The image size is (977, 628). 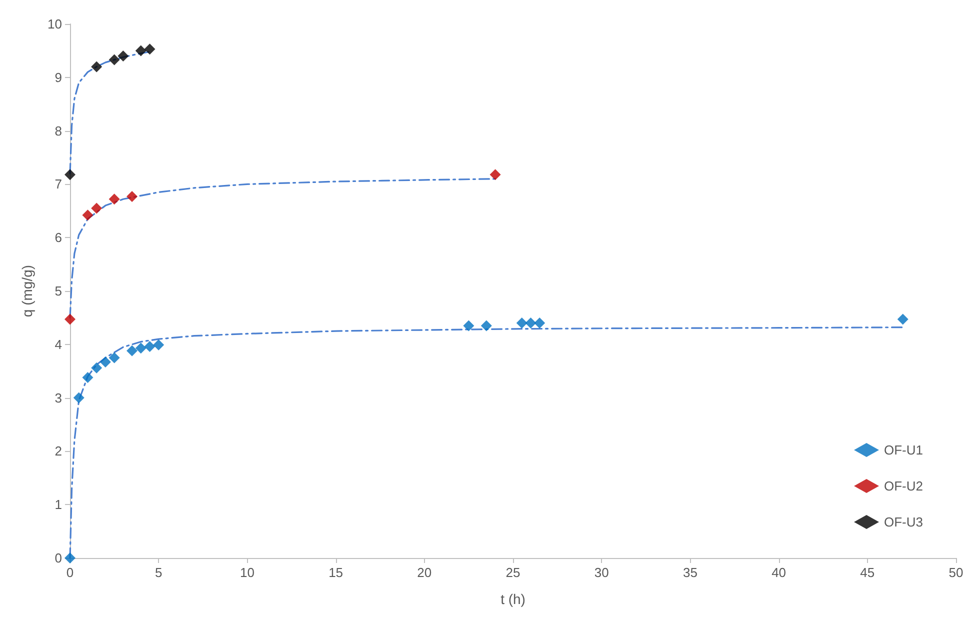 I want to click on legend-label: OF-U2, so click(x=903, y=486).